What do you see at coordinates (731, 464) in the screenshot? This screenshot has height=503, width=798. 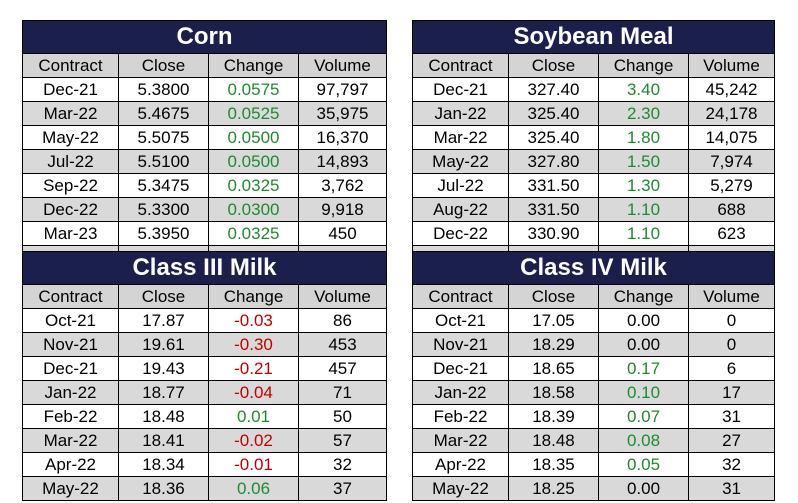 I see `volume-cell: 32` at bounding box center [731, 464].